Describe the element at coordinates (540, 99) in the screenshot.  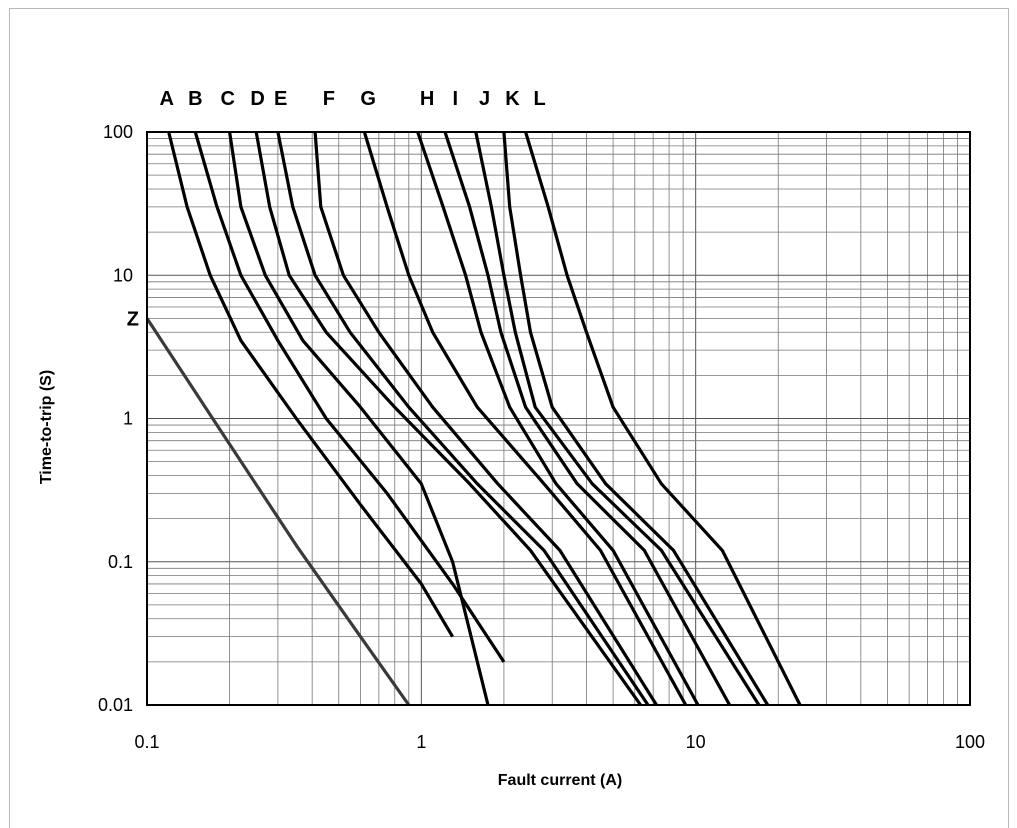
I see `curve-label-l: L` at that location.